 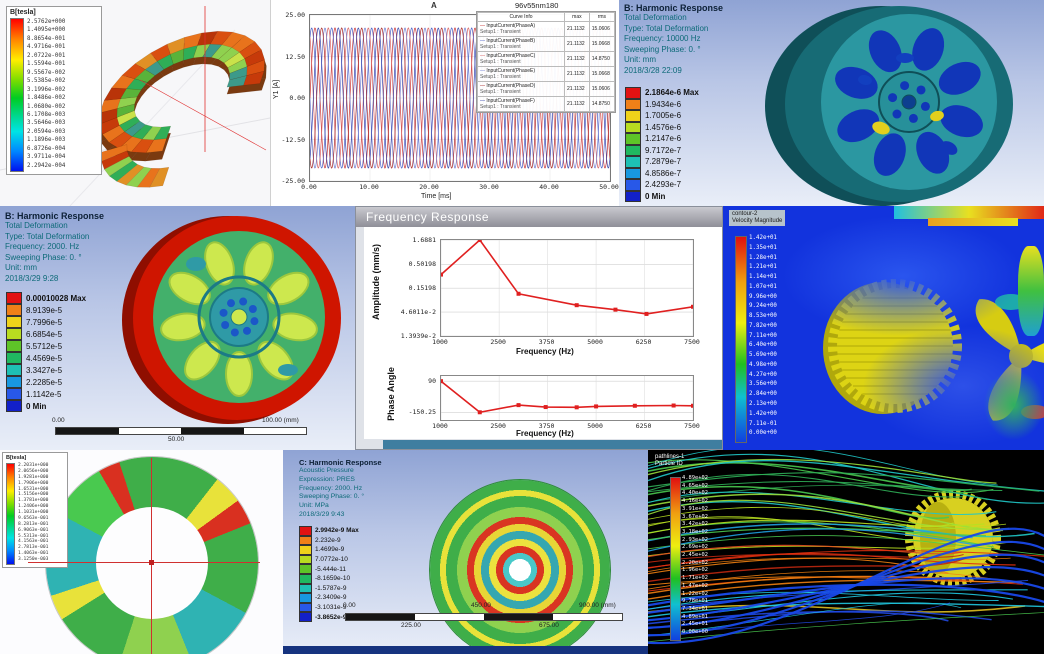 I want to click on table-header: max, so click(x=577, y=17).